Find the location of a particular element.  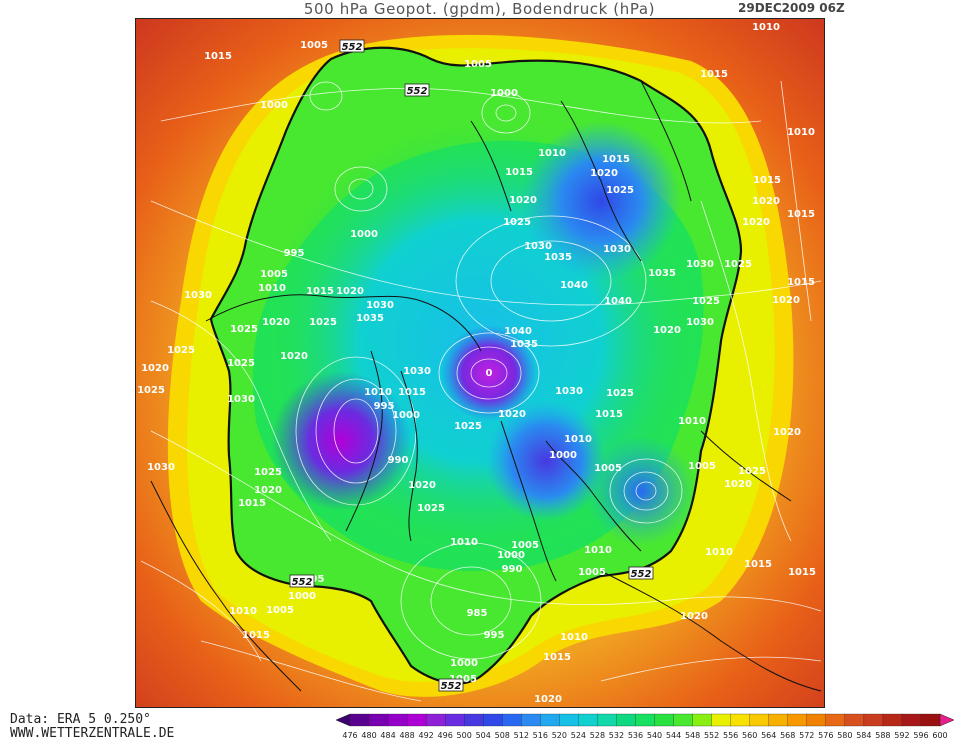

colorbar-tick-label: 492 is located at coordinates (425, 735).